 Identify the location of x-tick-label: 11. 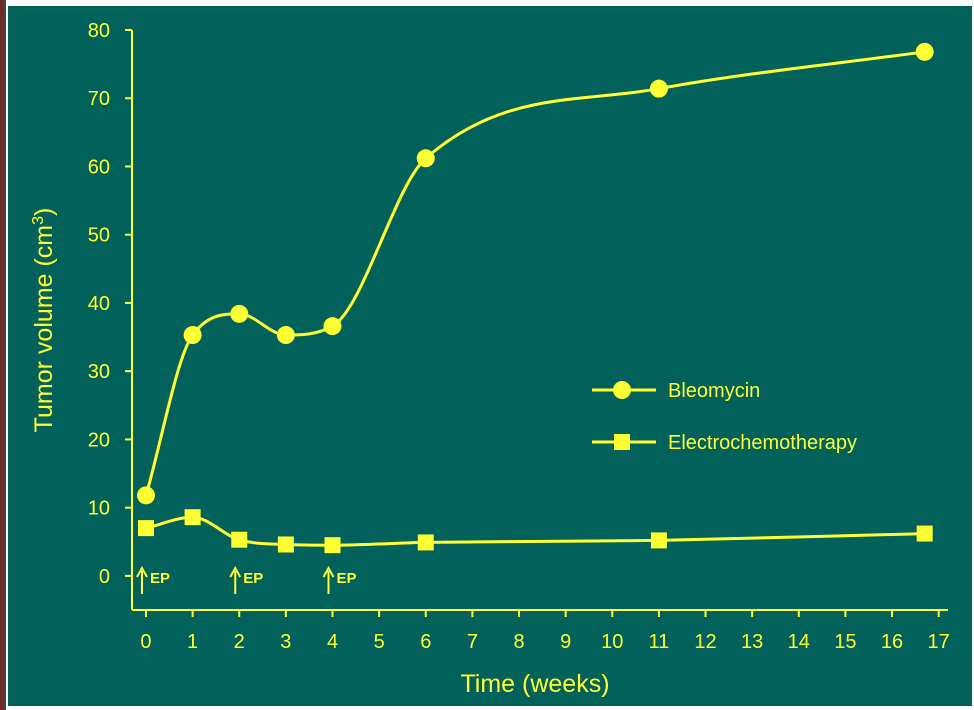
(659, 642).